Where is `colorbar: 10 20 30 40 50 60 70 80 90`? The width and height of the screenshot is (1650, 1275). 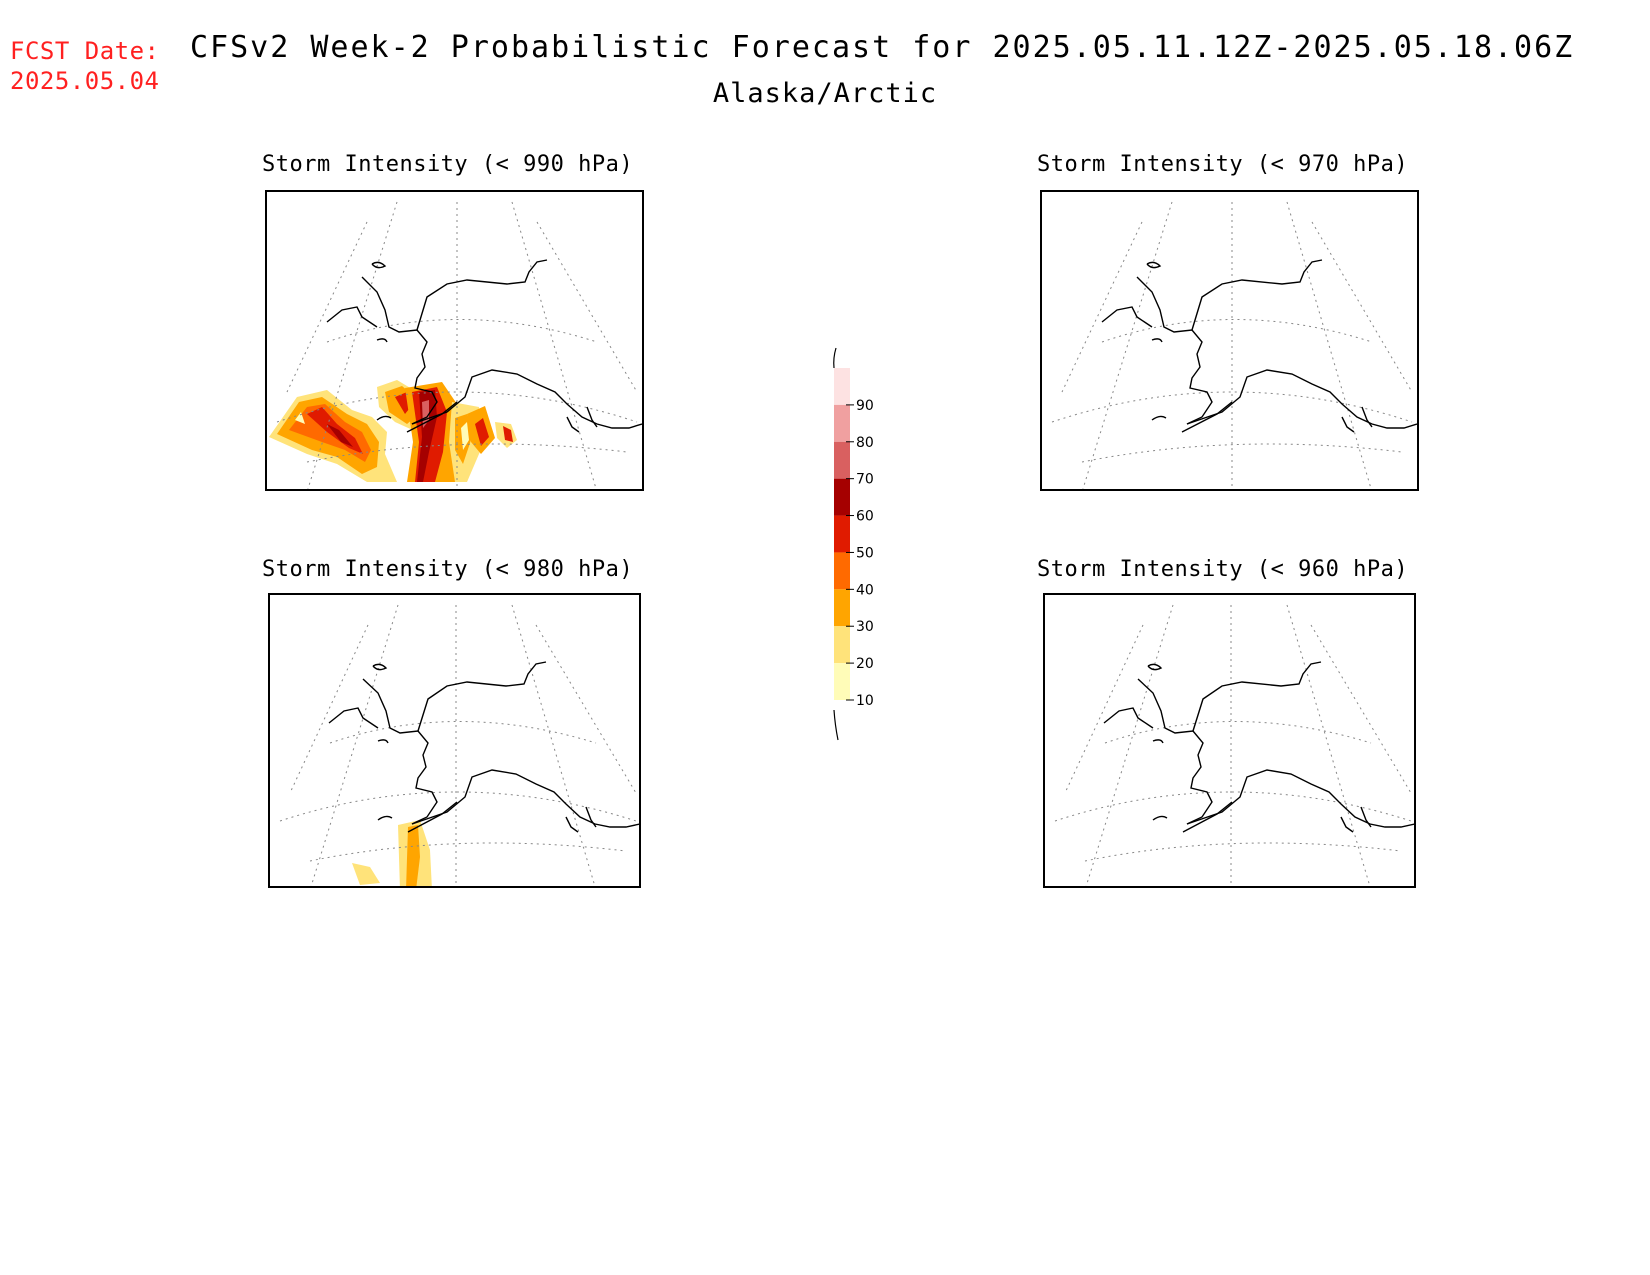 colorbar: 10 20 30 40 50 60 70 80 90 is located at coordinates (853, 544).